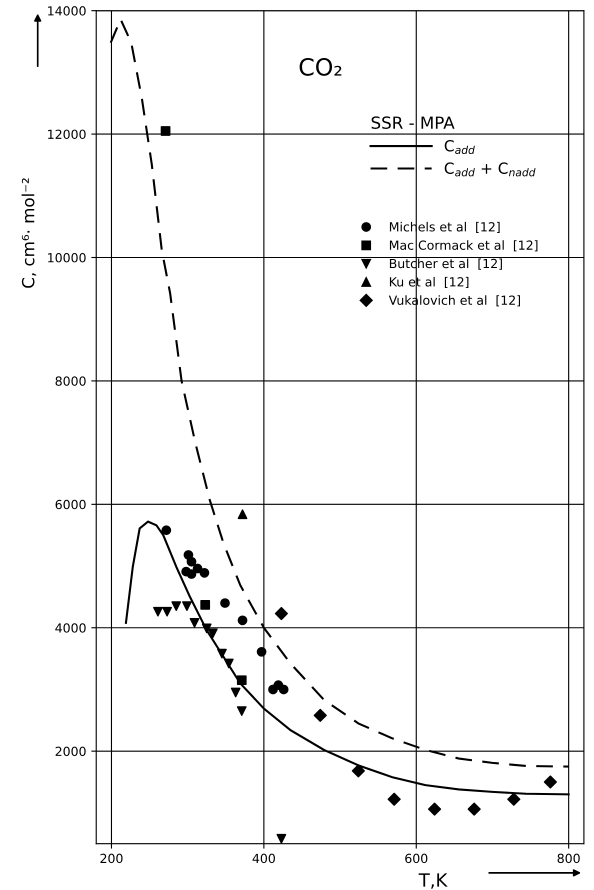 Image resolution: width=594 pixels, height=890 pixels. I want to click on legend-label: Mac Cormack et al [12], so click(464, 246).